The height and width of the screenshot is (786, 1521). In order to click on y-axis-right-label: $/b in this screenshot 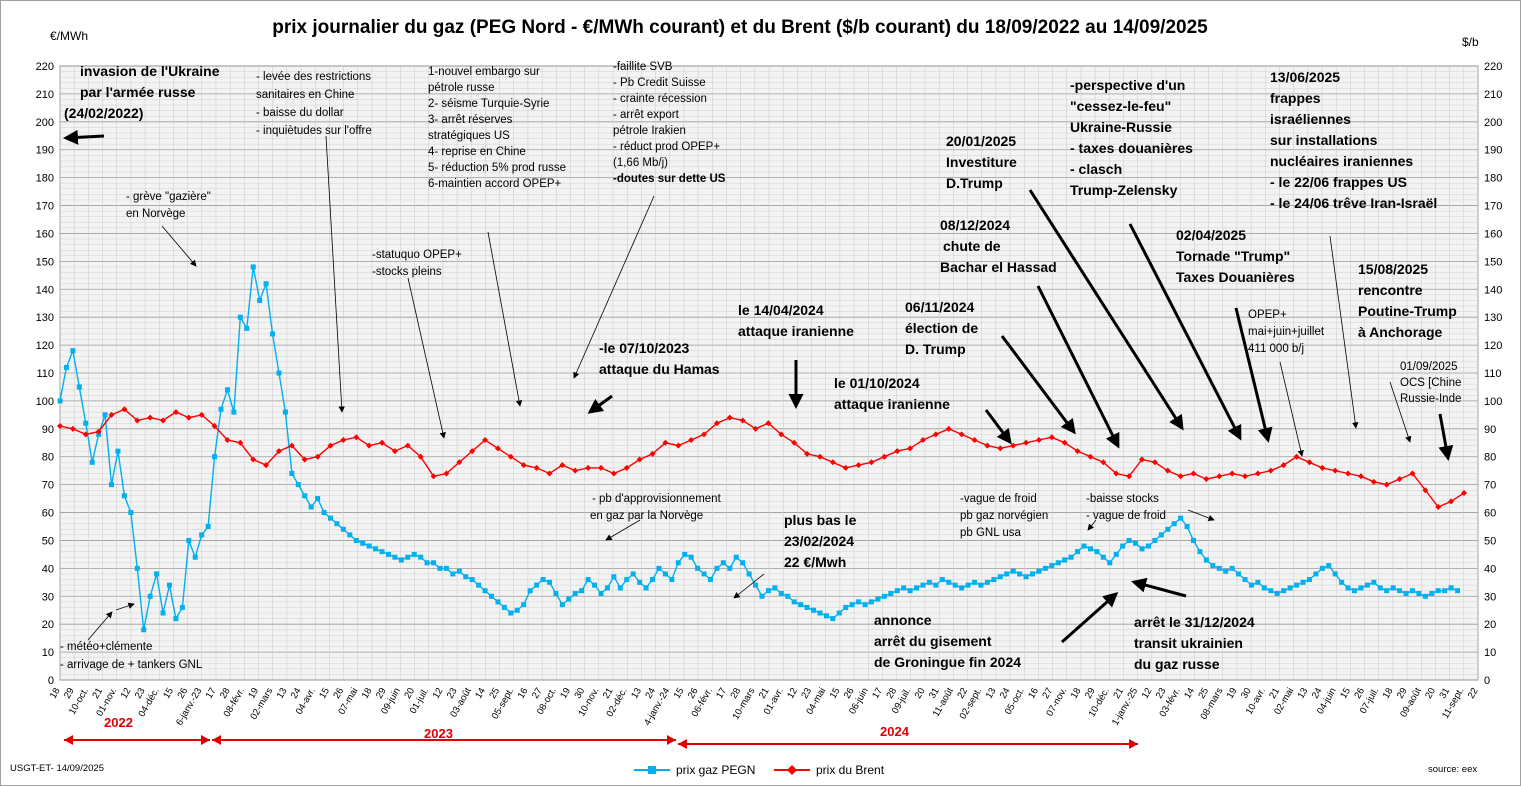, I will do `click(1470, 42)`.